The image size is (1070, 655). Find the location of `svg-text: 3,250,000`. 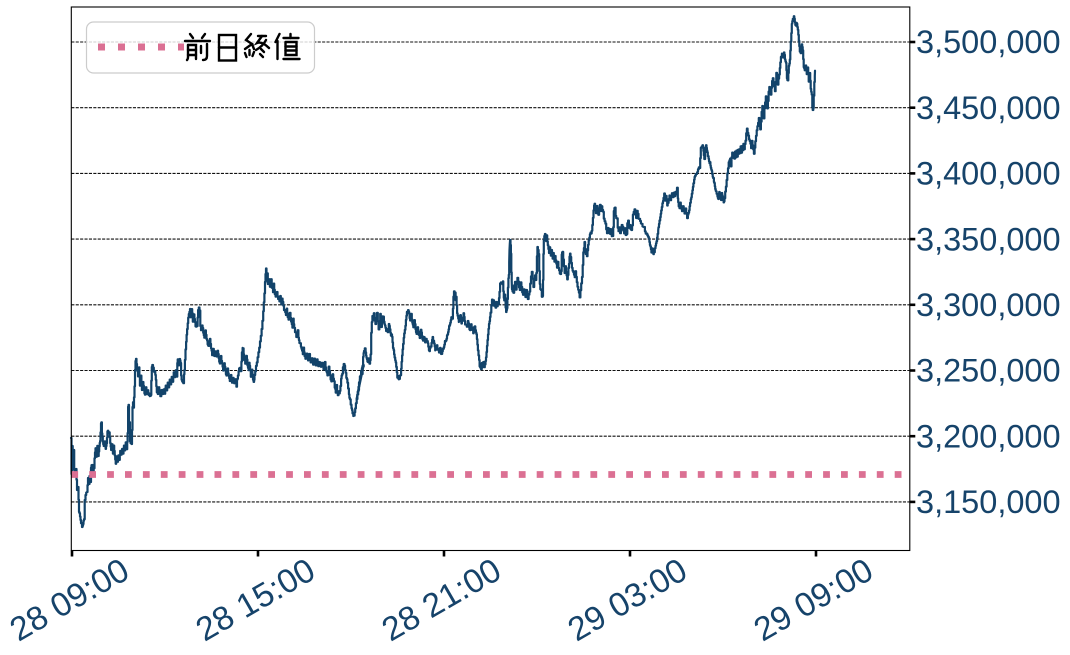

svg-text: 3,250,000 is located at coordinates (988, 371).